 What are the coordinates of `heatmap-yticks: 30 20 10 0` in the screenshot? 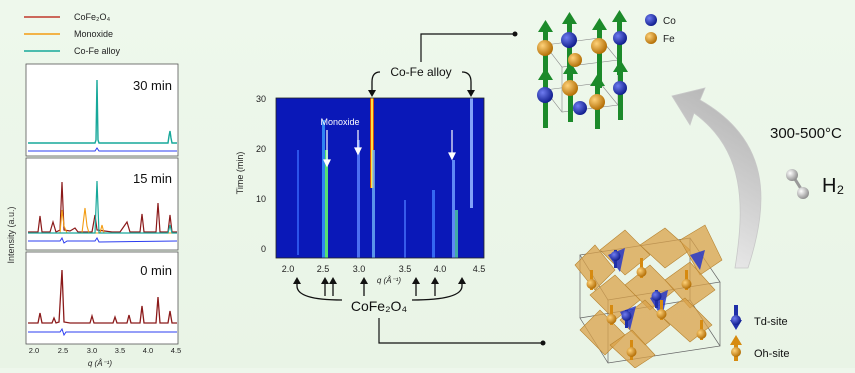 It's located at (261, 174).